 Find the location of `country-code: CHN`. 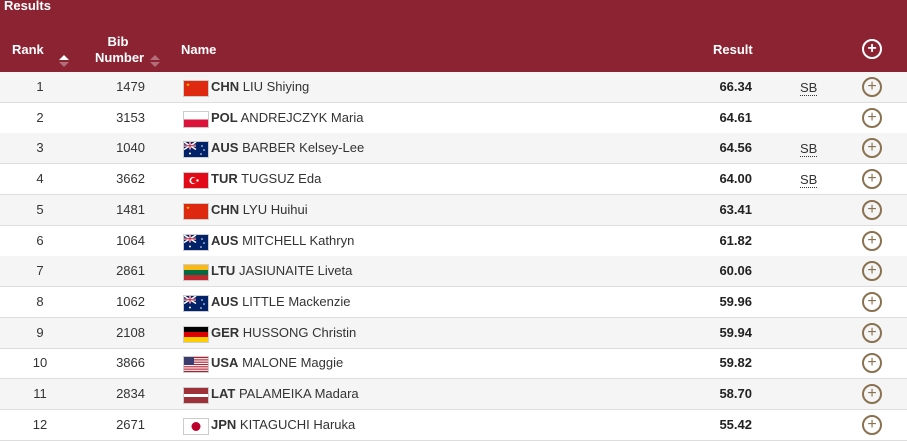

country-code: CHN is located at coordinates (225, 86).